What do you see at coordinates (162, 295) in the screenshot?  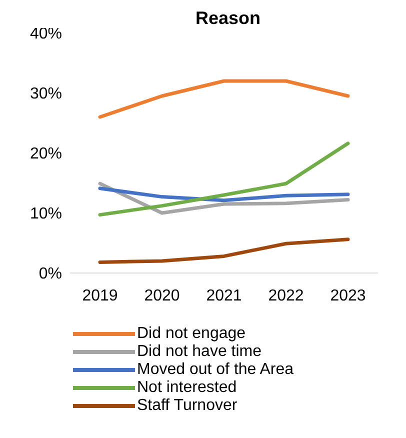 I see `x-tick-label: 2020` at bounding box center [162, 295].